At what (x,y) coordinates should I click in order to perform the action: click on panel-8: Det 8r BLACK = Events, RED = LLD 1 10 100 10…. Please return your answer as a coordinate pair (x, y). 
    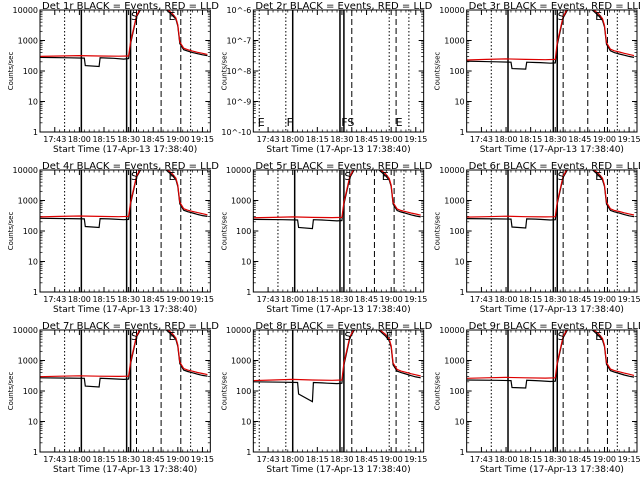
    Looking at the image, I should click on (326, 398).